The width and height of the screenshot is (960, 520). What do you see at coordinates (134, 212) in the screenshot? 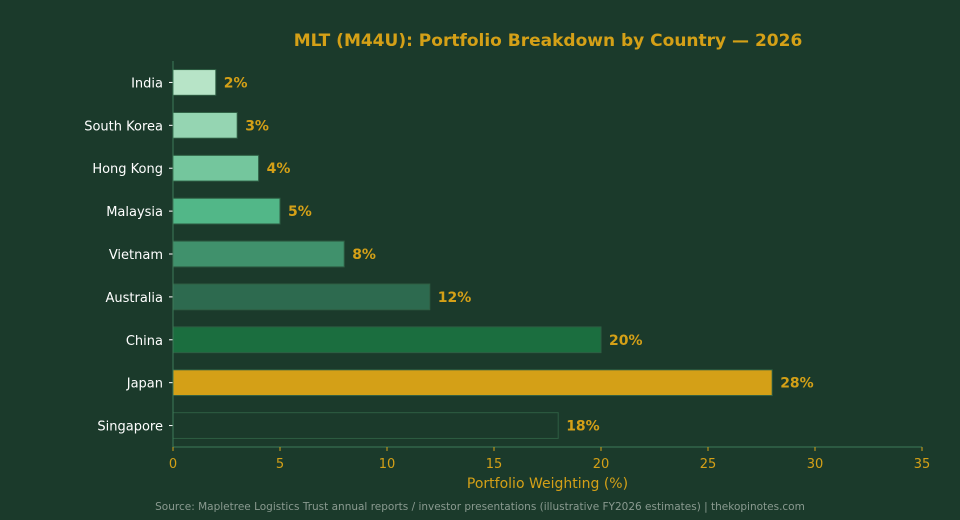
I see `category-label: Malaysia` at bounding box center [134, 212].